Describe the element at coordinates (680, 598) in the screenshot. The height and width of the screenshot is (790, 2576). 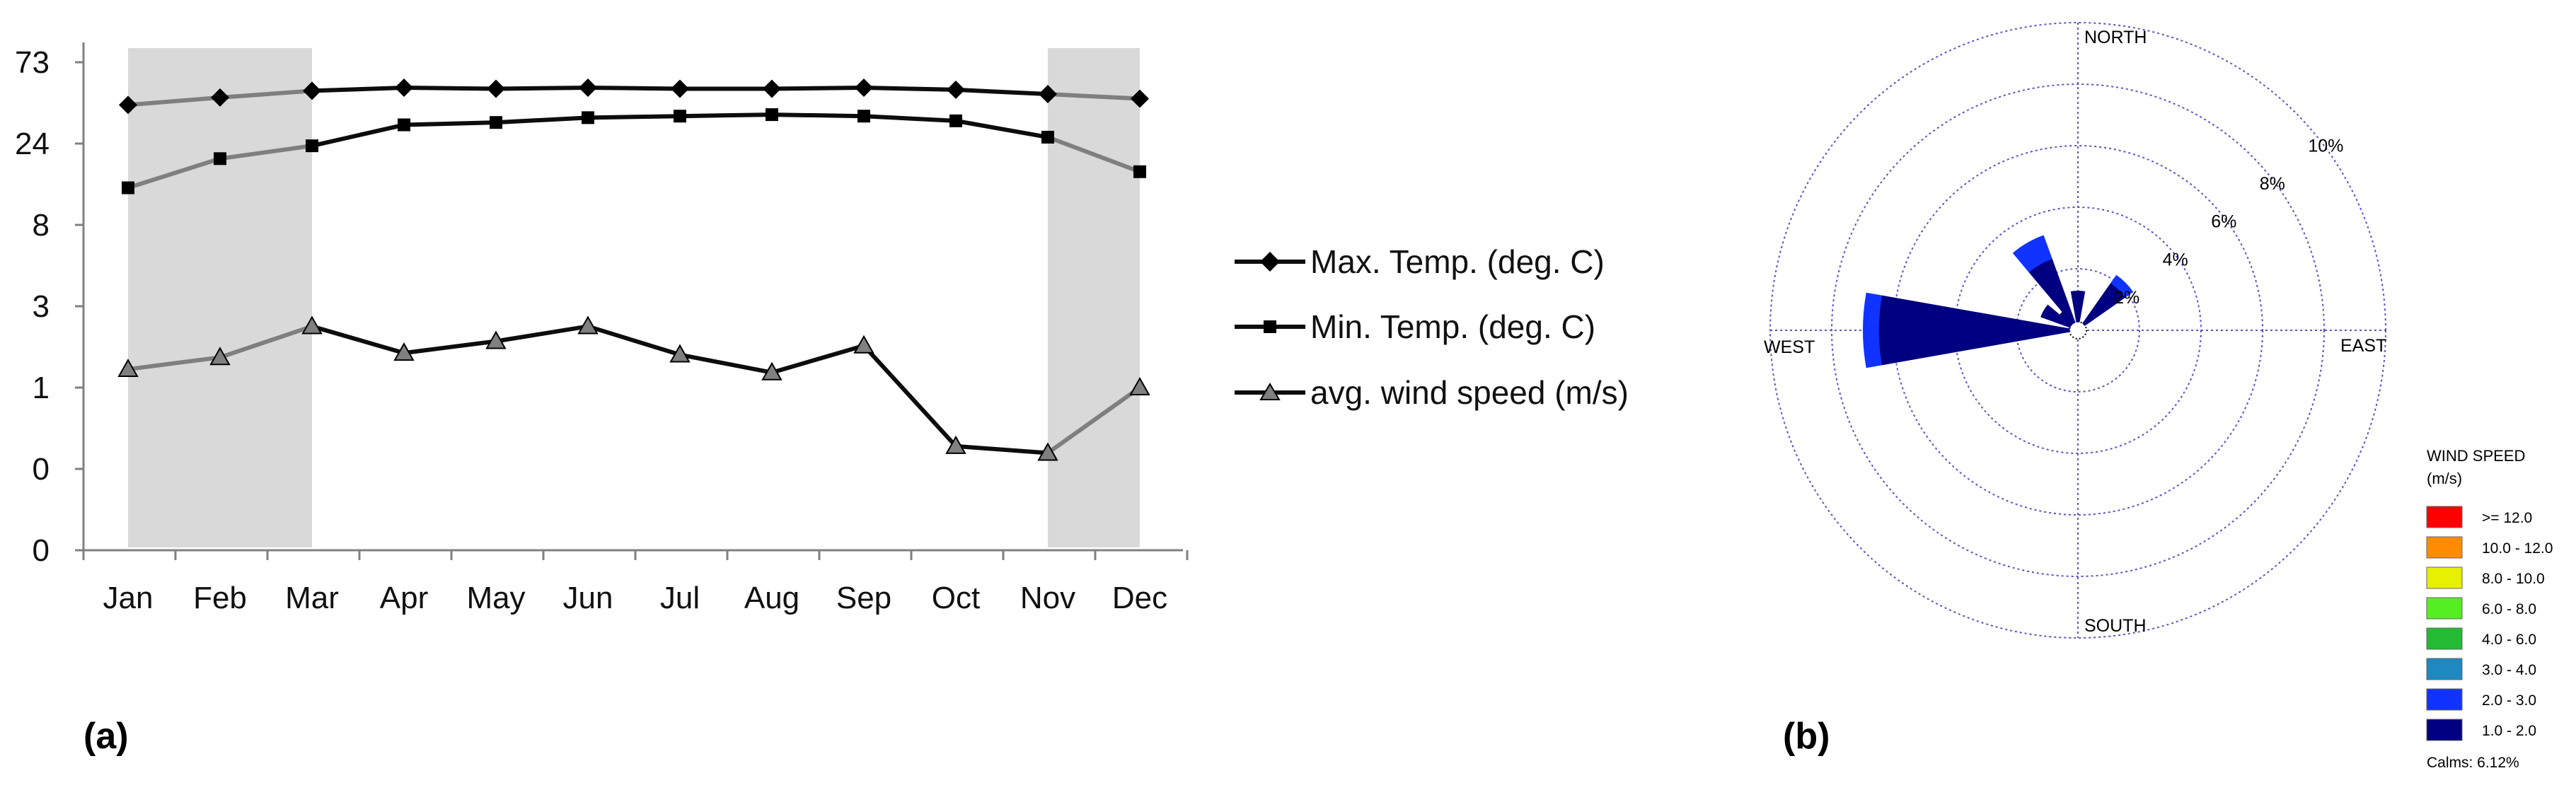
I see `x-tick-label: Jul` at that location.